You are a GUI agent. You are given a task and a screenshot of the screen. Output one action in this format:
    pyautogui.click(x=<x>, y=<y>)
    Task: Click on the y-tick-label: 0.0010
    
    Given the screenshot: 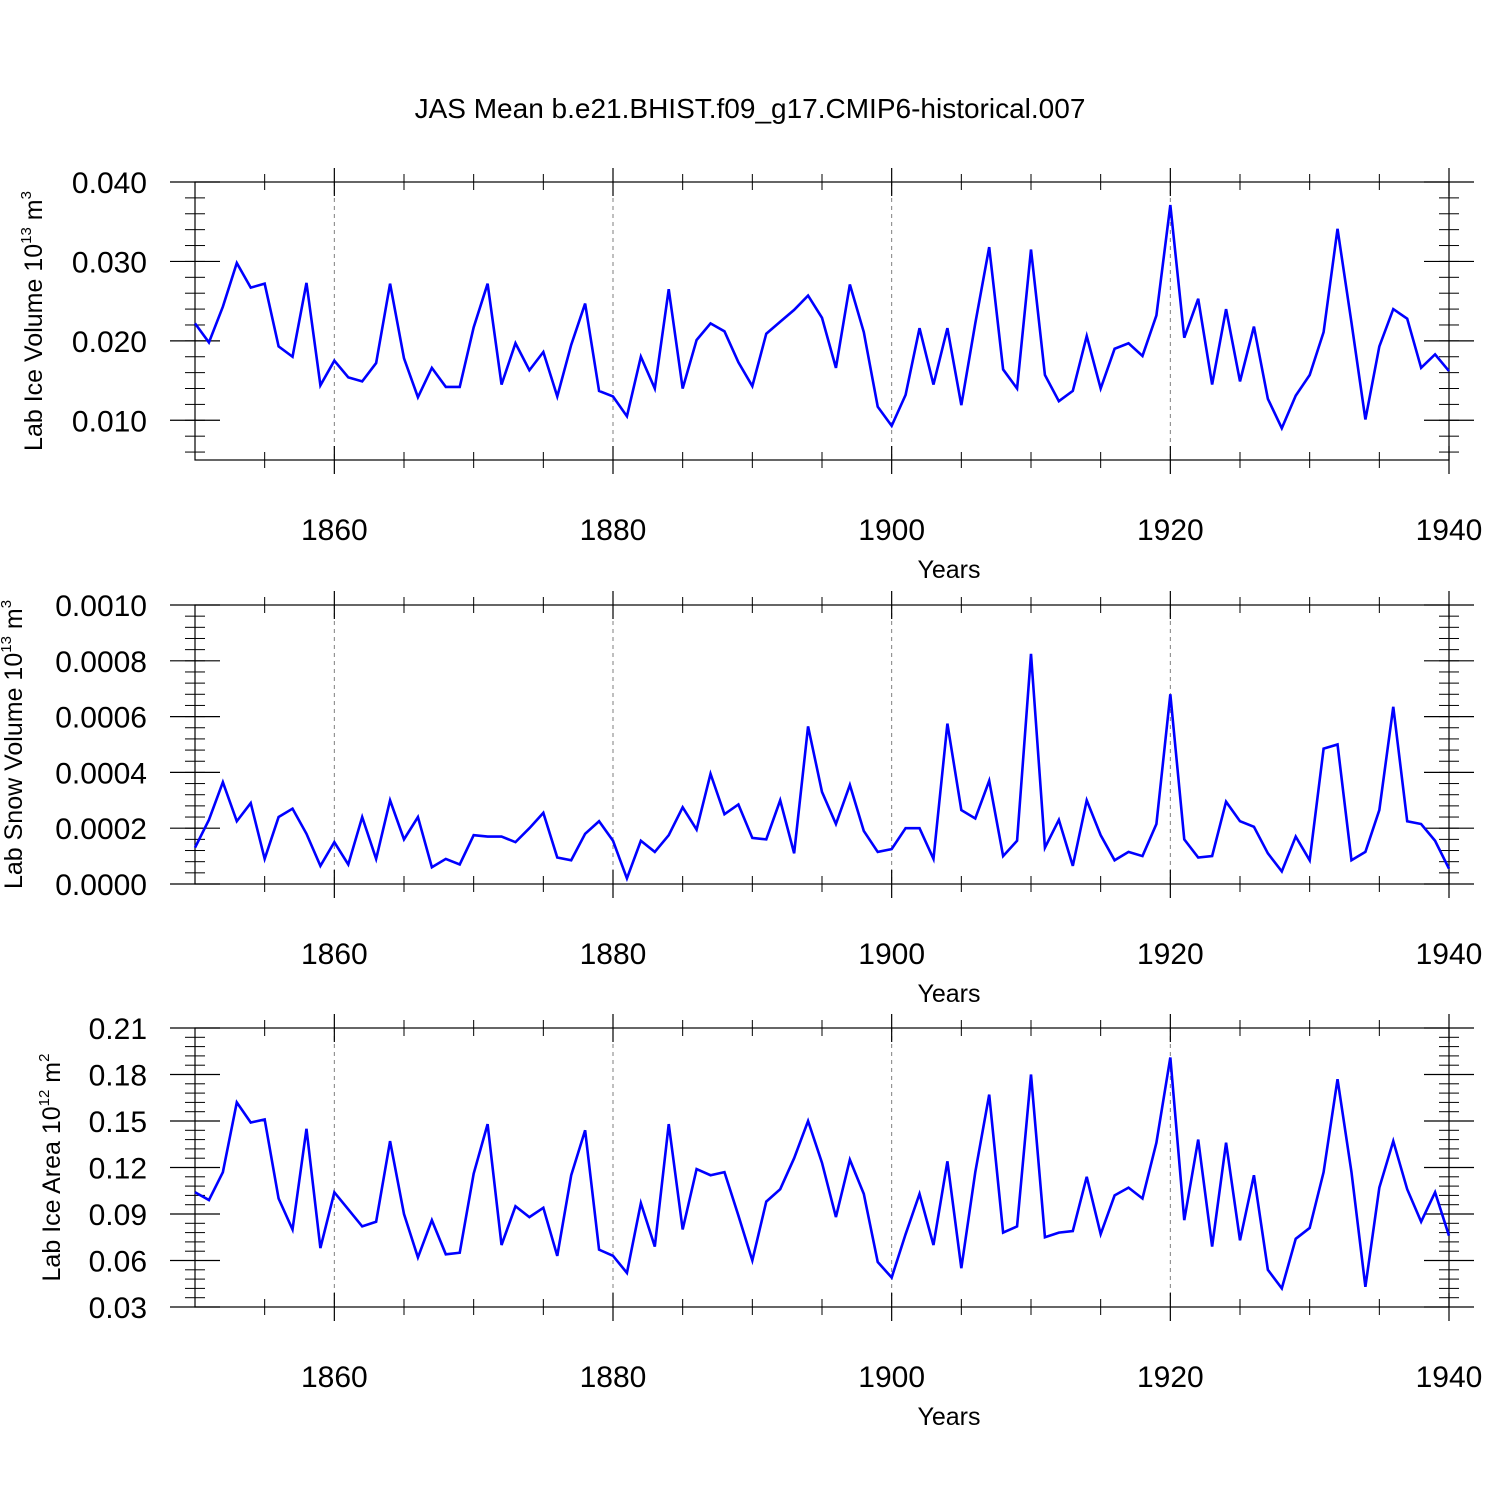 What is the action you would take?
    pyautogui.click(x=101, y=606)
    